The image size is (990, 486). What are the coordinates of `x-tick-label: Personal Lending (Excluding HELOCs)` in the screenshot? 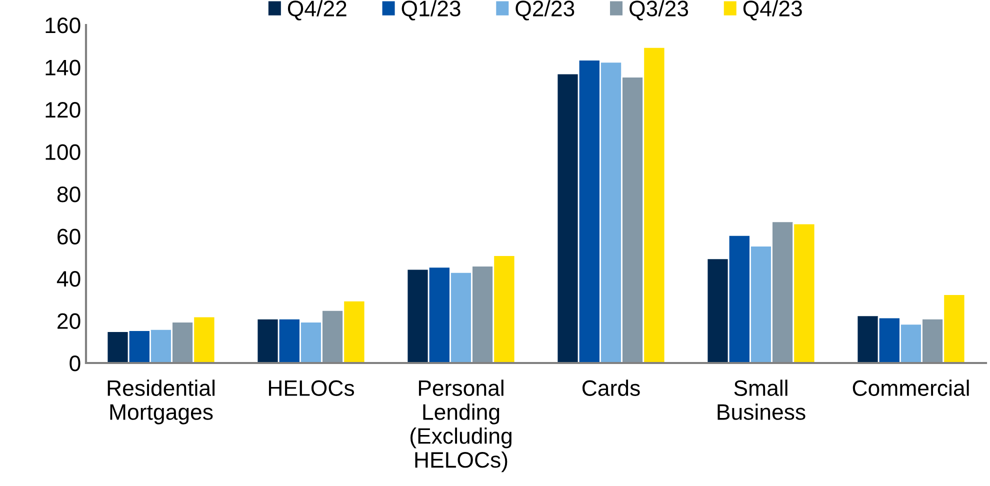 It's located at (461, 426).